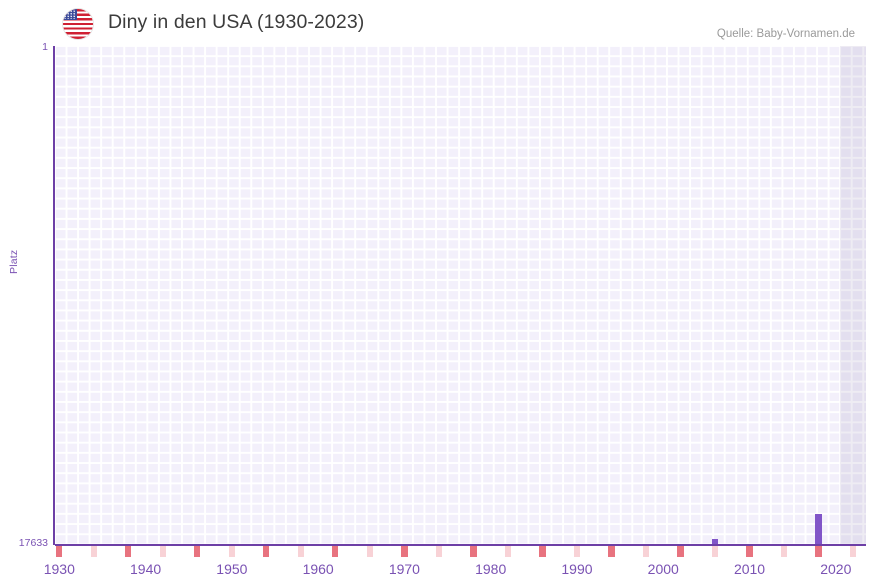 The width and height of the screenshot is (873, 587). I want to click on y-tick-label: 17633, so click(33, 543).